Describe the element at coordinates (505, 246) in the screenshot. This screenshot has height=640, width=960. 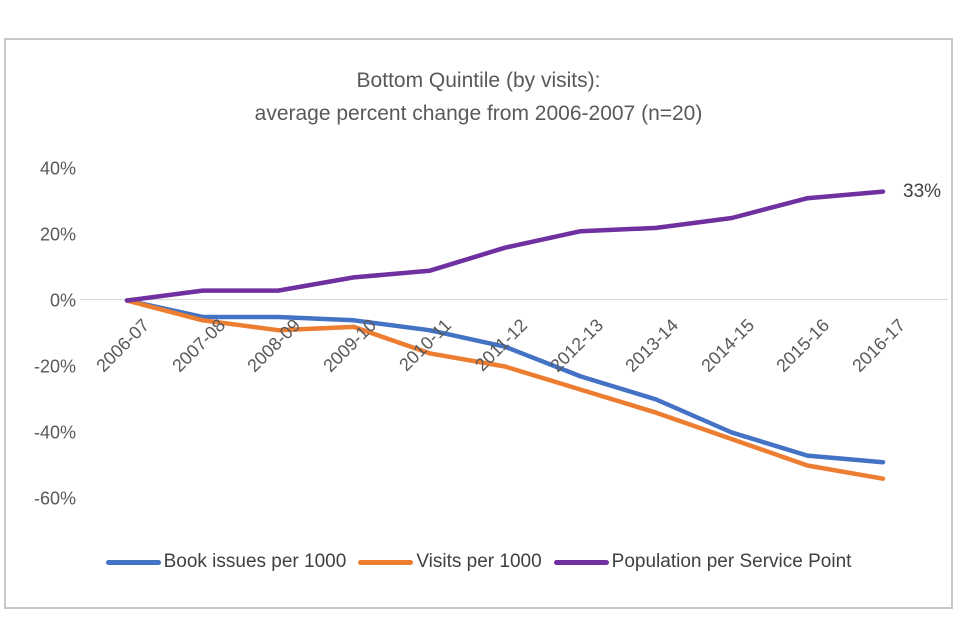
I see `series-line-population-per-service-point` at that location.